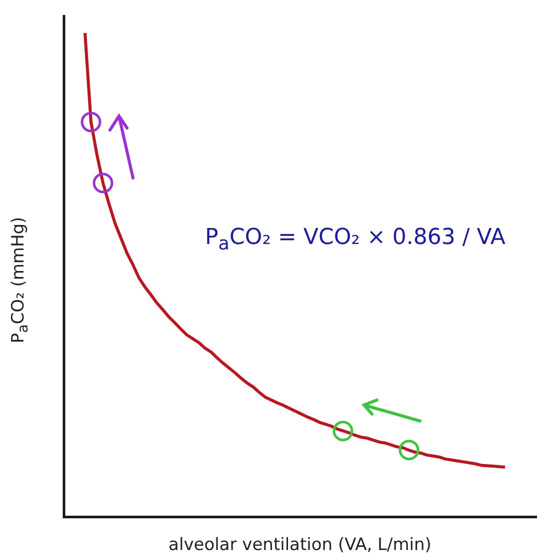  I want to click on annotation: P$_{a}$CO₂ = VCO₂ × 0.863 / VA, so click(355, 239).